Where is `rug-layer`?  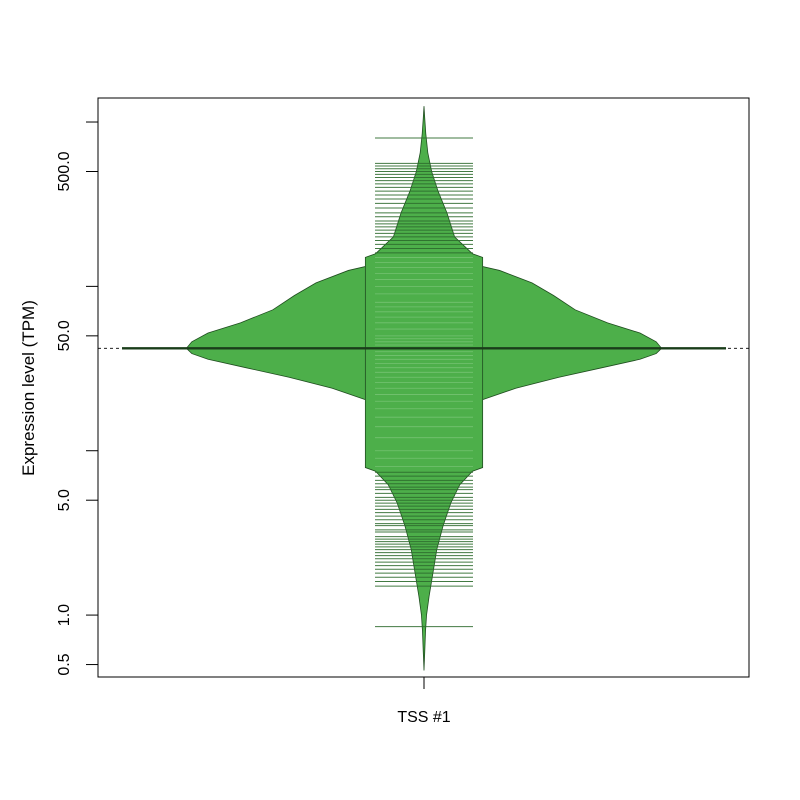 rug-layer is located at coordinates (424, 382).